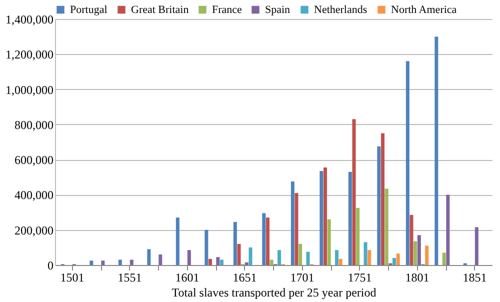 The image size is (500, 302). What do you see at coordinates (341, 10) in the screenshot?
I see `legend-label: Netherlands` at bounding box center [341, 10].